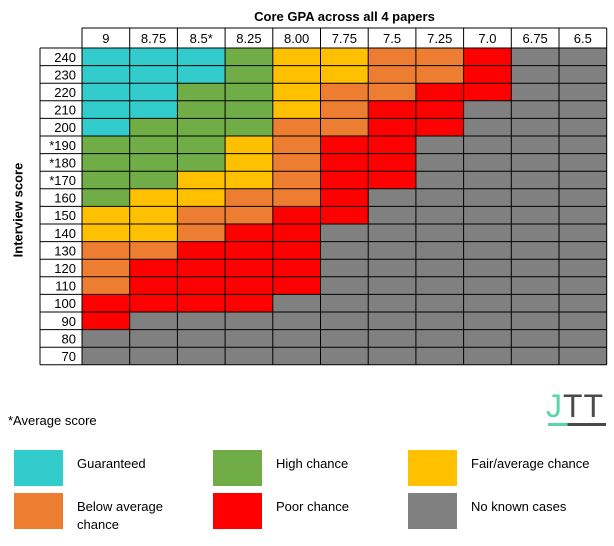  I want to click on heatmap-cell-70-8.75, so click(153, 356).